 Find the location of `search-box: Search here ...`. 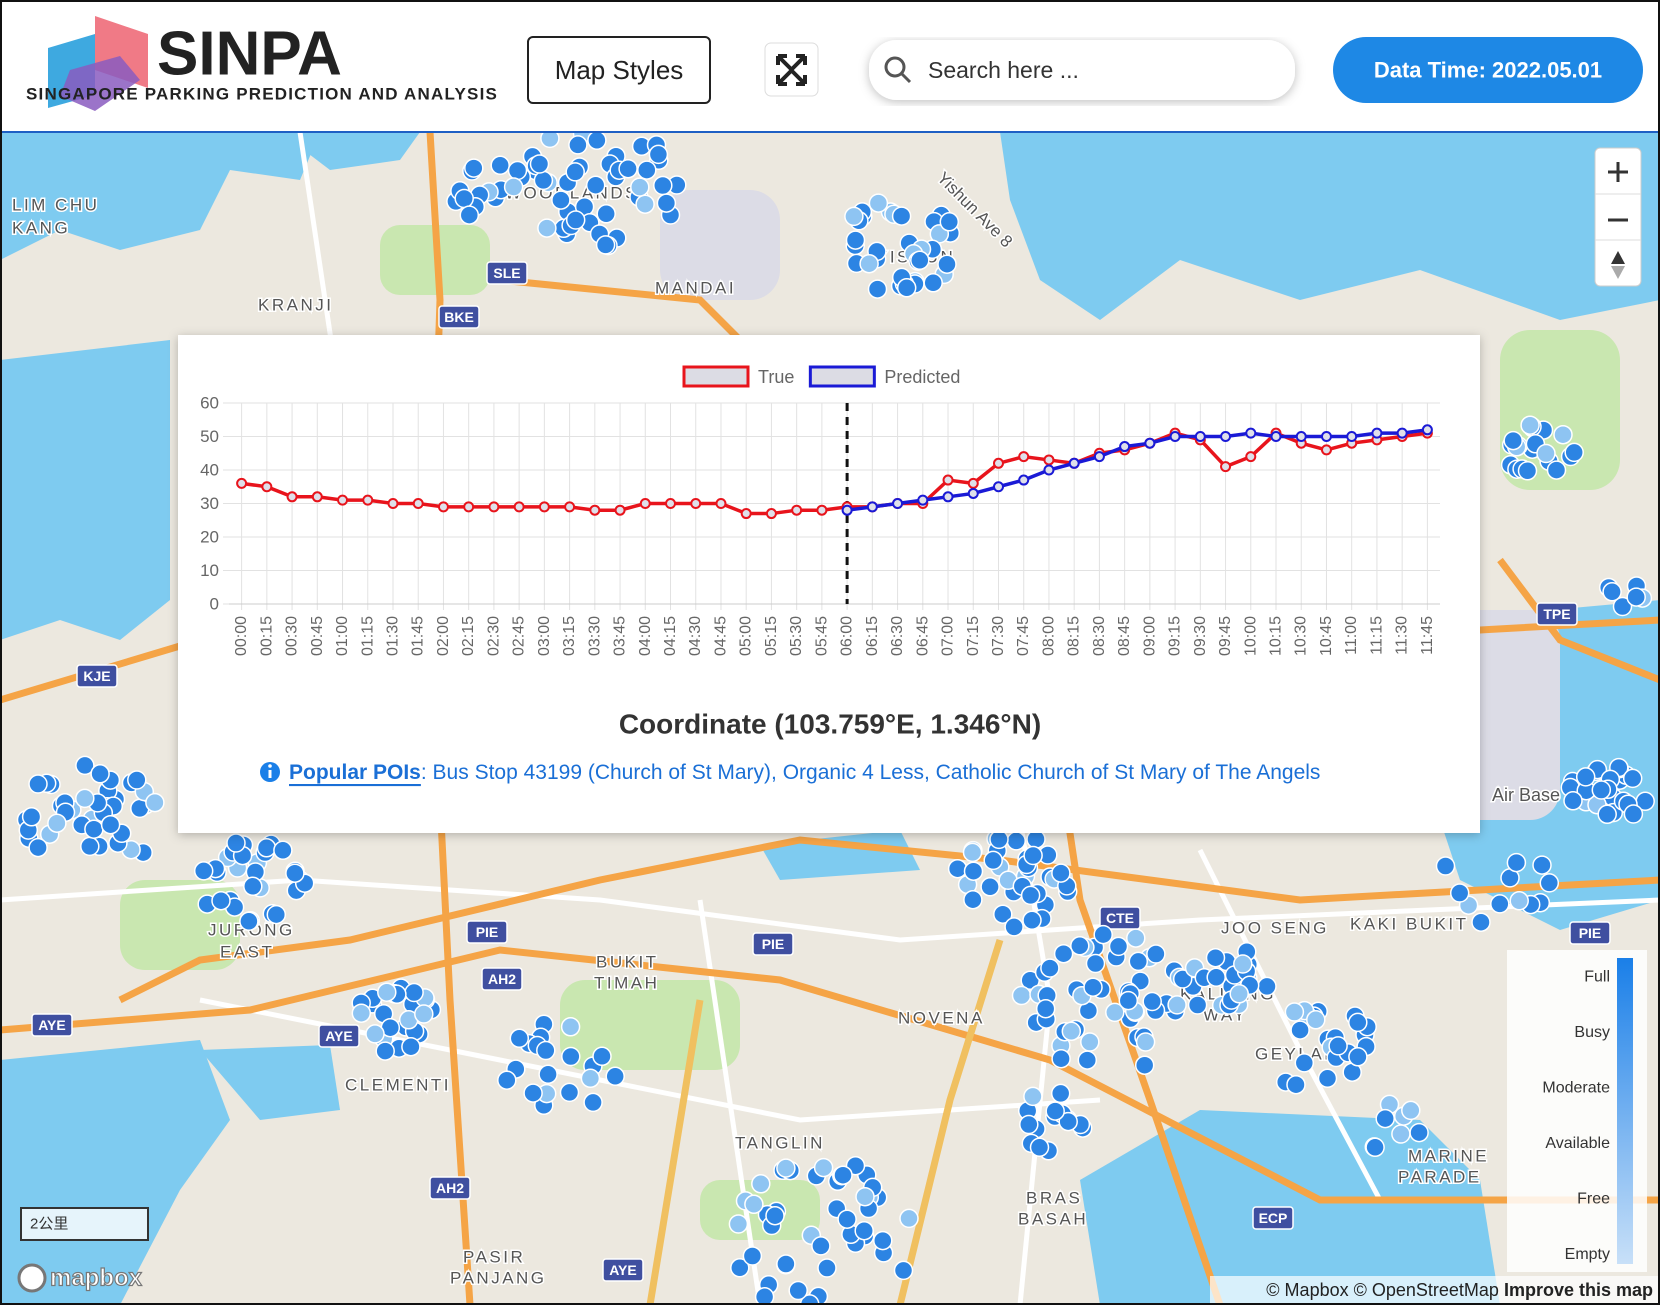

search-box: Search here ... is located at coordinates (1082, 70).